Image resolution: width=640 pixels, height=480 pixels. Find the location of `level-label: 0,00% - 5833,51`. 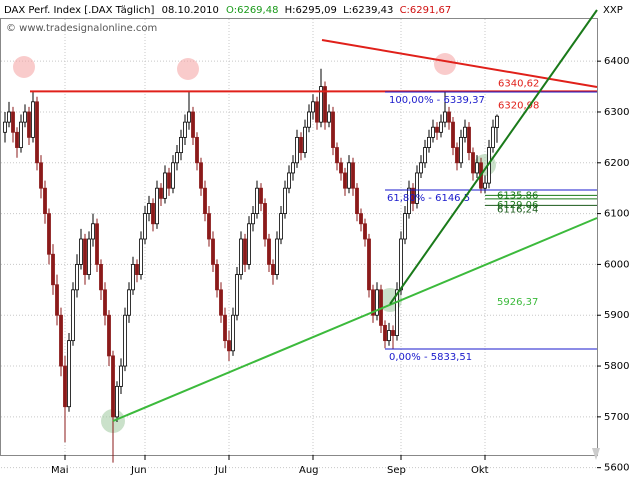

level-label: 0,00% - 5833,51 is located at coordinates (430, 357).